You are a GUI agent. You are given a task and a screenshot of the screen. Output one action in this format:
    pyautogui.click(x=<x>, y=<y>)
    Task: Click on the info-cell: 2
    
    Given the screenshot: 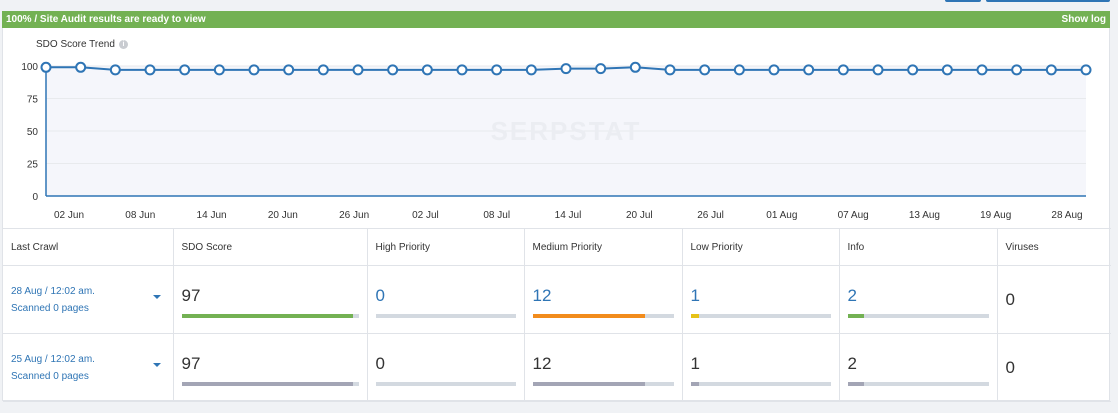 What is the action you would take?
    pyautogui.click(x=918, y=299)
    